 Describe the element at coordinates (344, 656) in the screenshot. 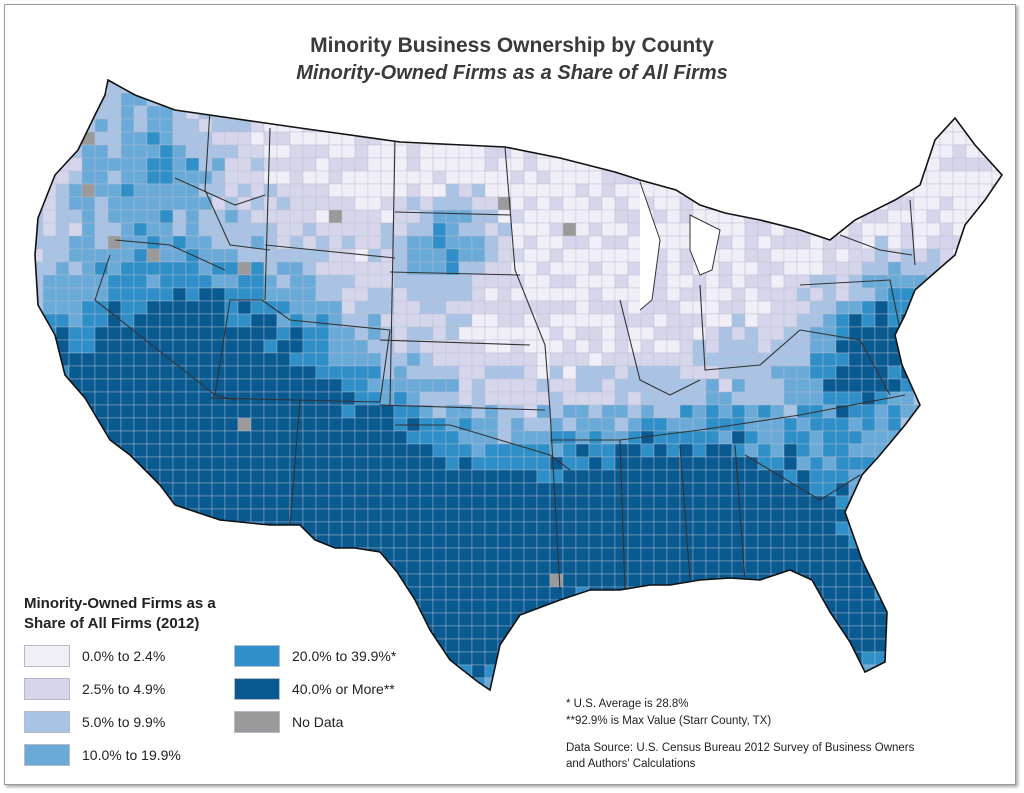

I see `legend-label: 20.0% to 39.9%*` at that location.